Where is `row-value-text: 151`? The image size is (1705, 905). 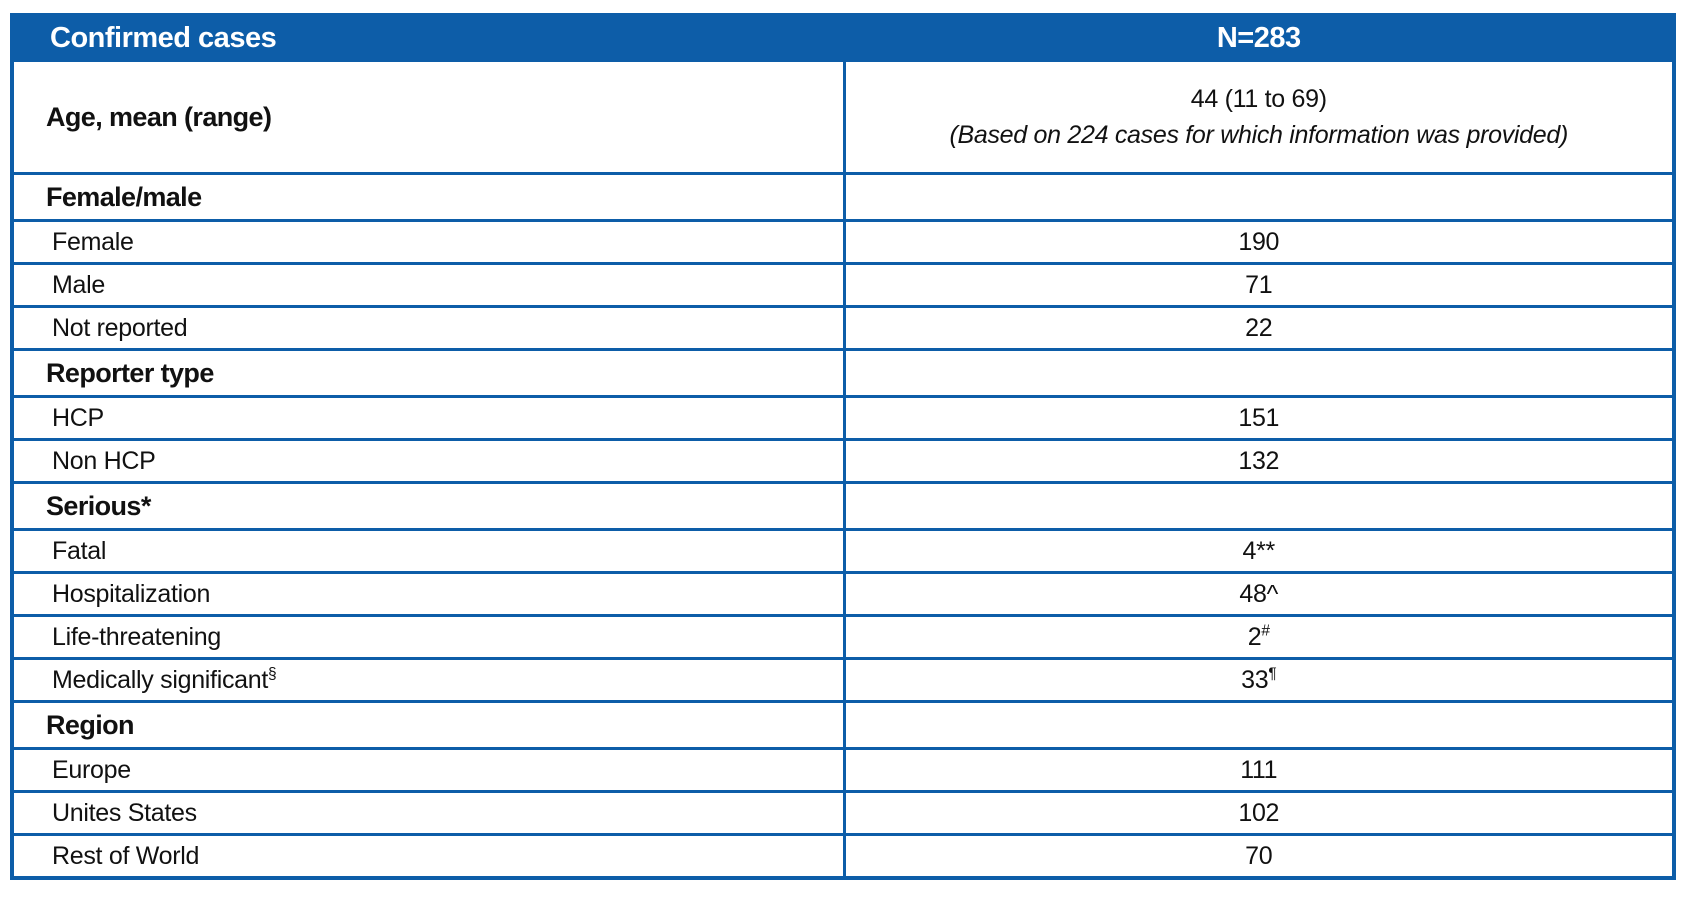 row-value-text: 151 is located at coordinates (1259, 417).